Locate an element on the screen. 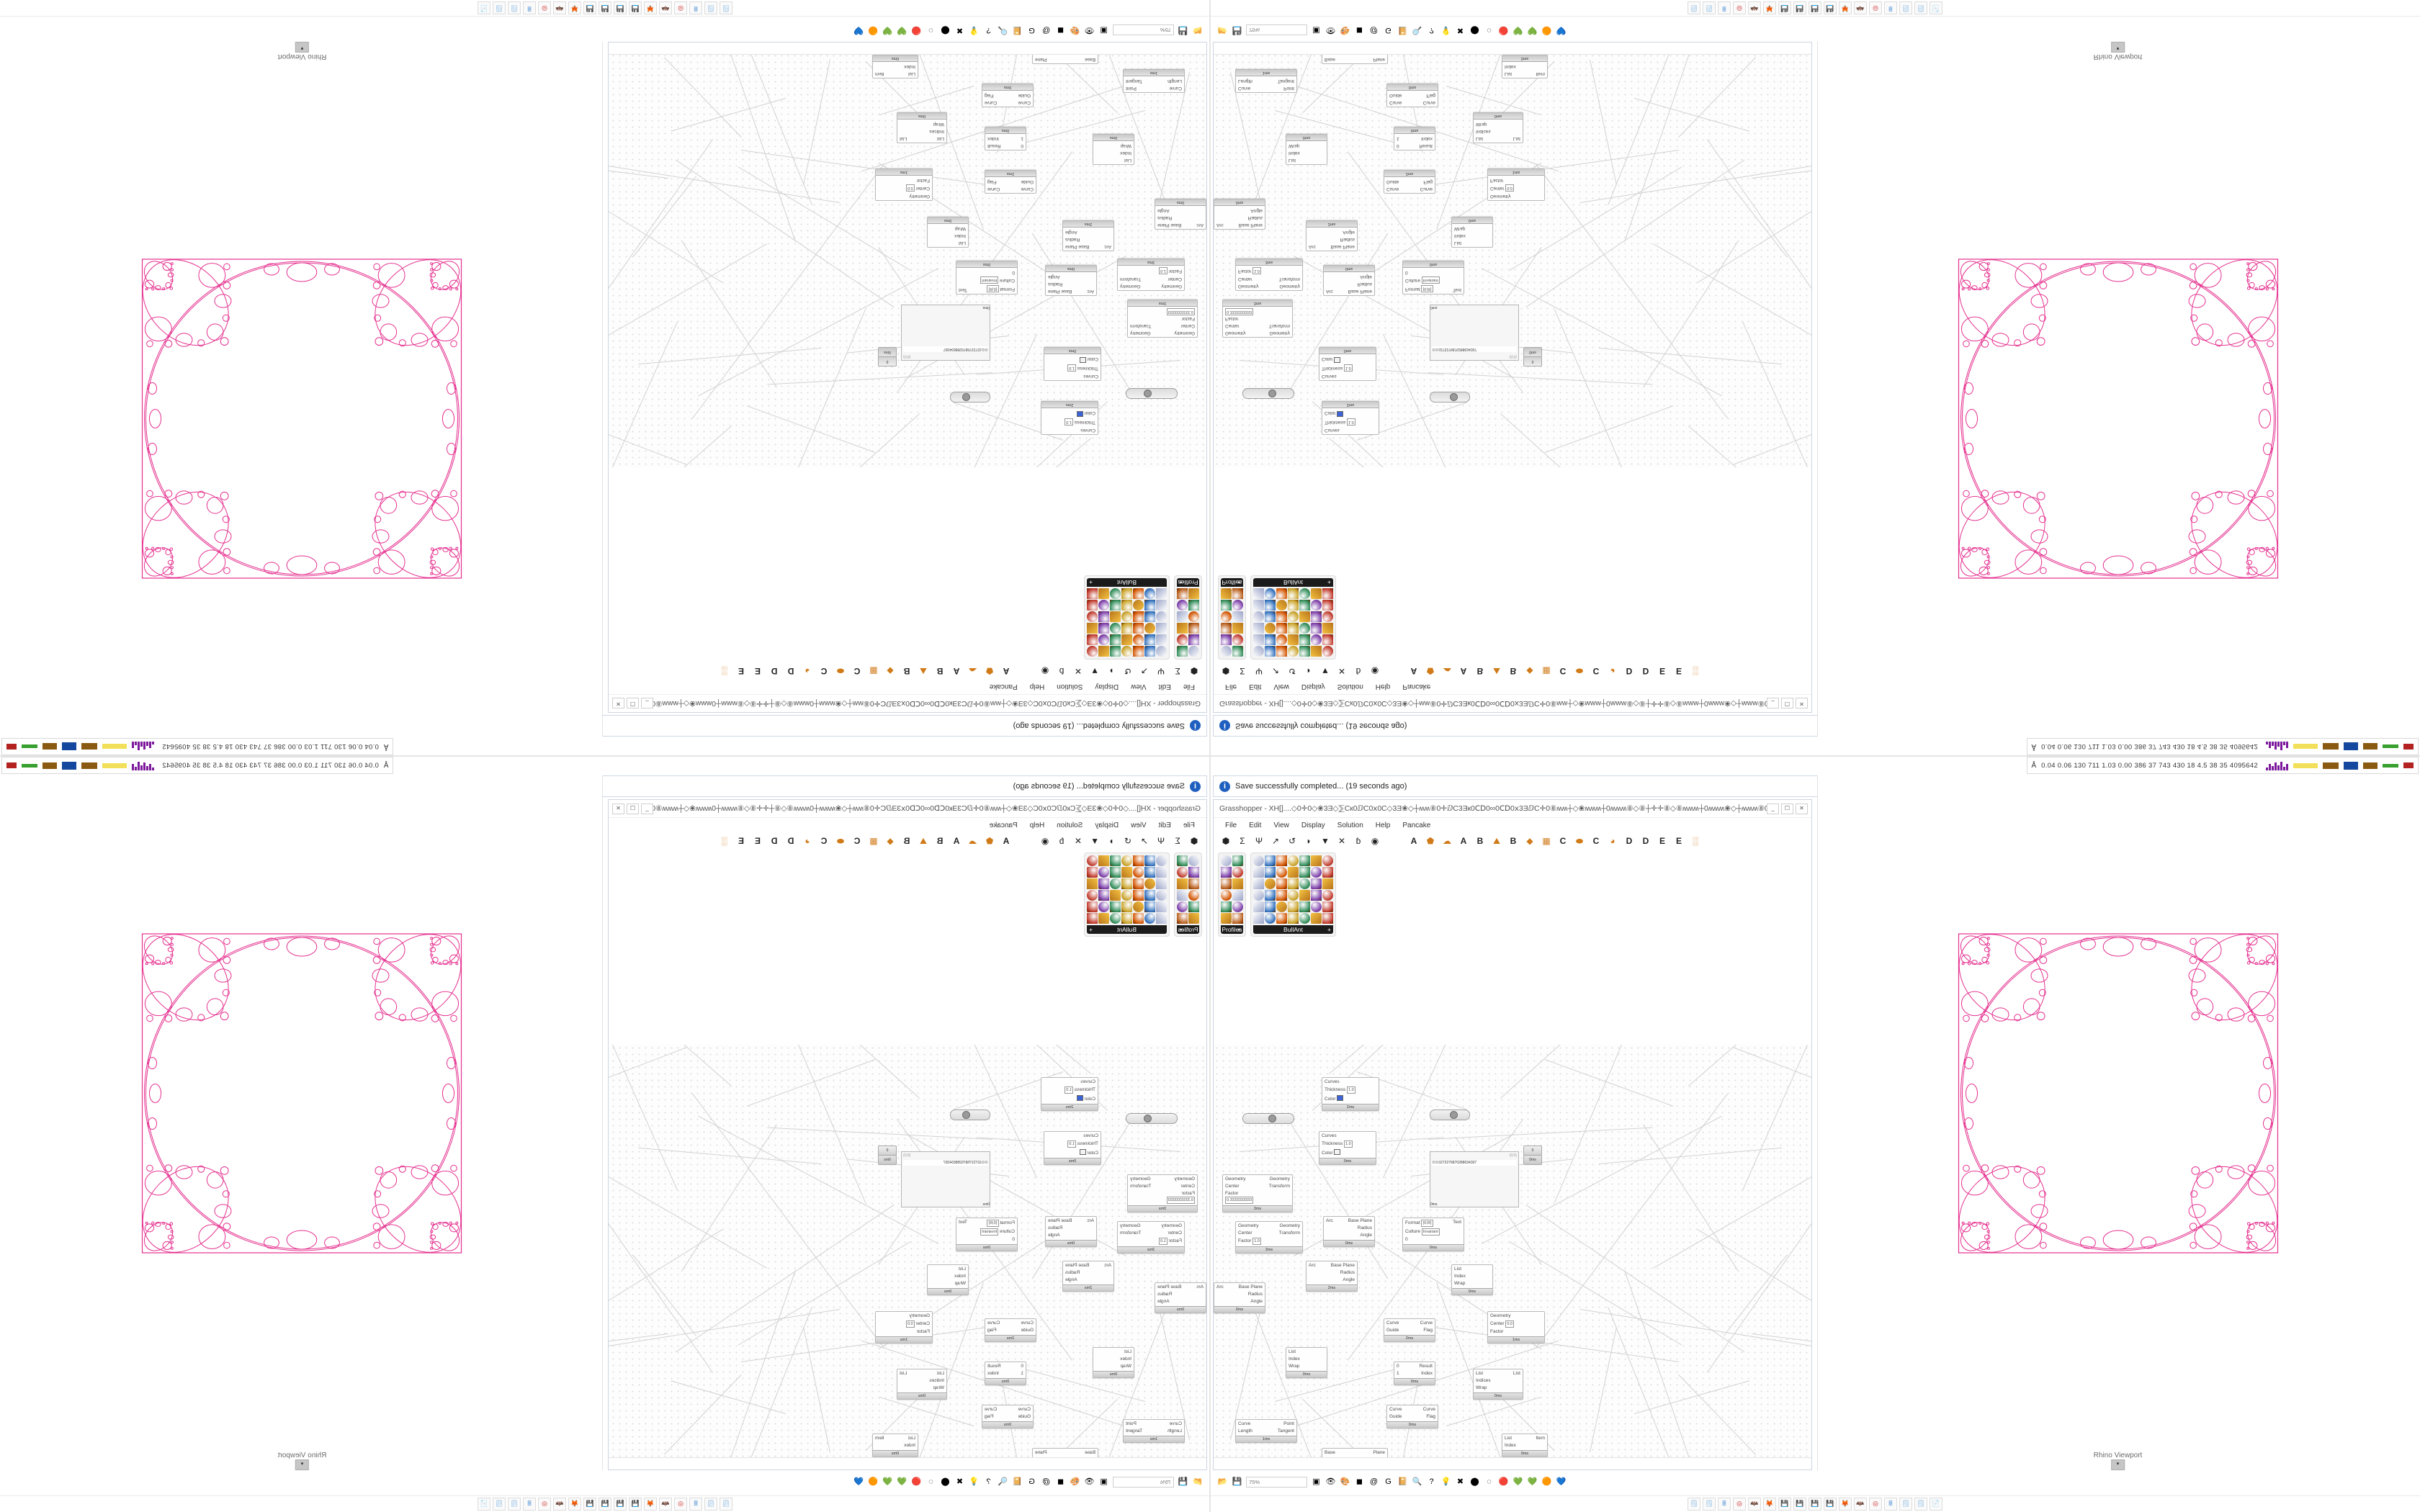  taskbar-save-green-icon: 💾 is located at coordinates (1815, 1504).